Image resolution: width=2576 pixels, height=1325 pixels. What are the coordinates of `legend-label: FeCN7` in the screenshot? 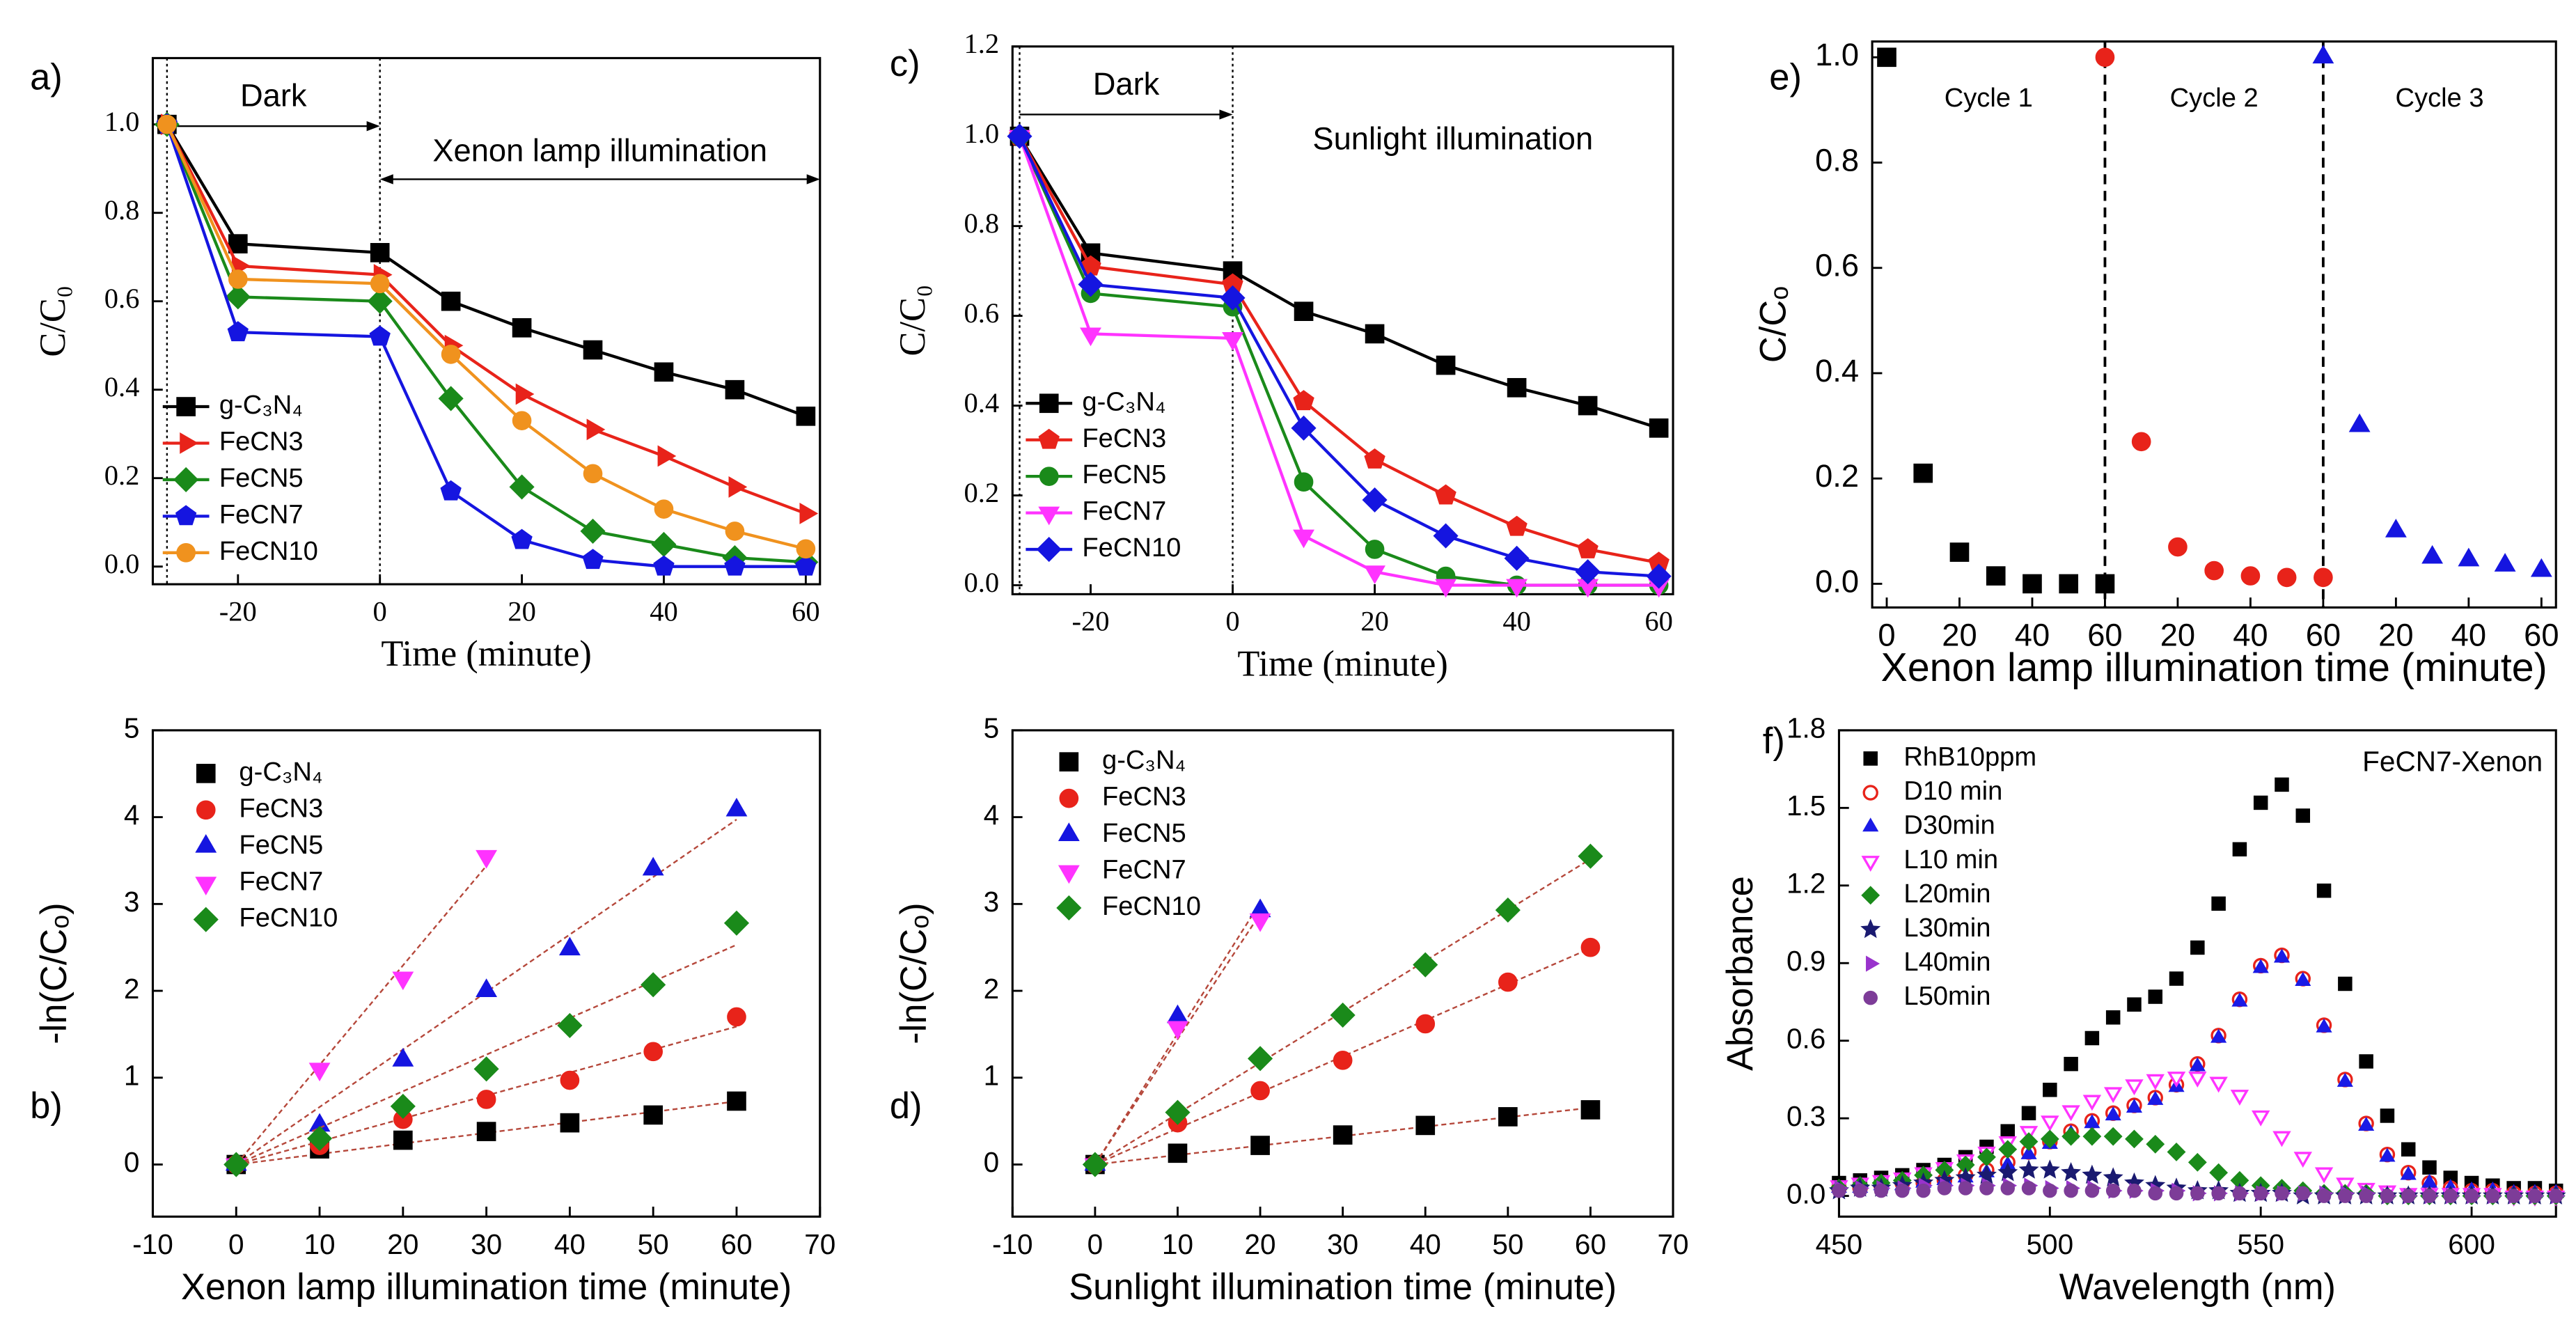 It's located at (1124, 511).